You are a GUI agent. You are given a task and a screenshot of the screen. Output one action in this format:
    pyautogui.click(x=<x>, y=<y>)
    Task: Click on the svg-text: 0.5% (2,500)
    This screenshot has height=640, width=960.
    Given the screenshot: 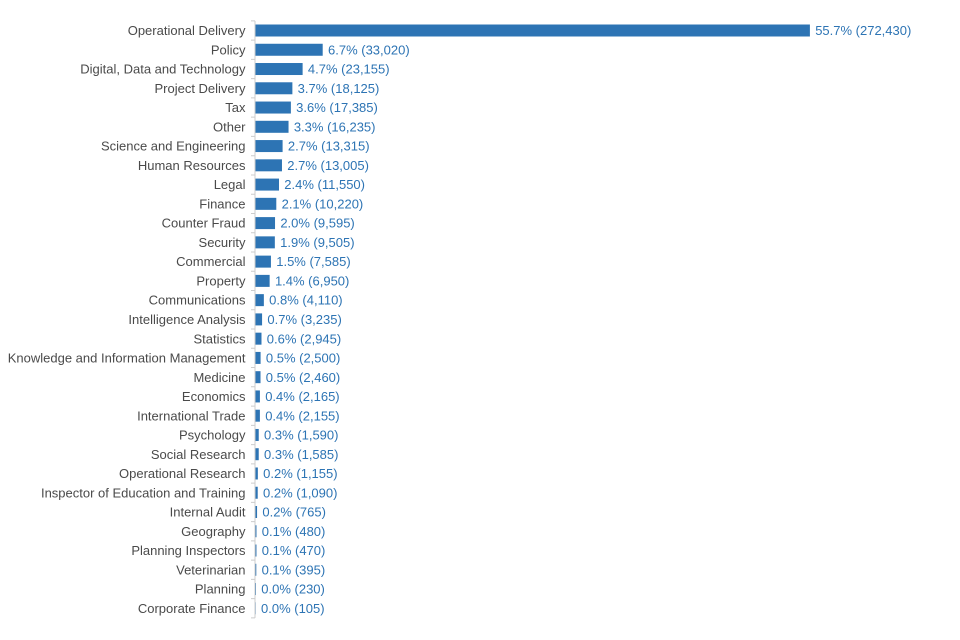 What is the action you would take?
    pyautogui.click(x=303, y=358)
    